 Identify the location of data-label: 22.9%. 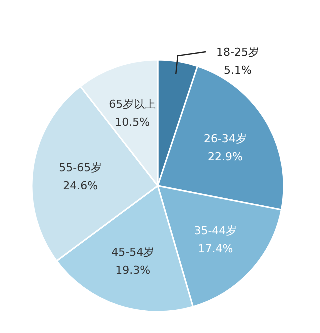
(225, 157).